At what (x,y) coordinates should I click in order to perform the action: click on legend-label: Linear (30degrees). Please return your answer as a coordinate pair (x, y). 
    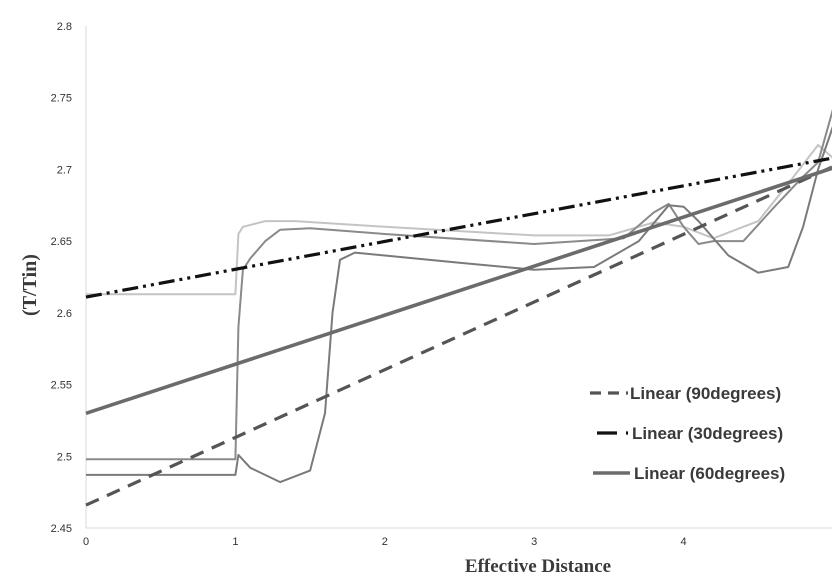
    Looking at the image, I should click on (707, 433).